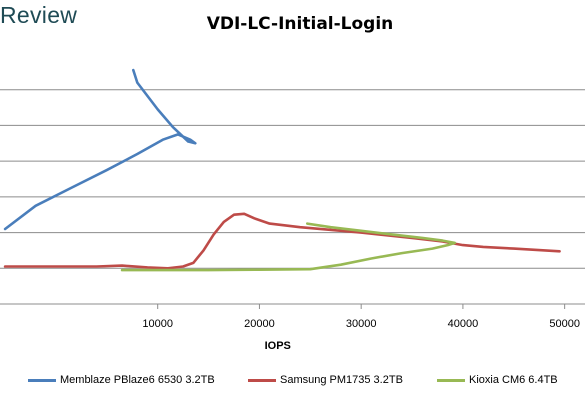  Describe the element at coordinates (361, 324) in the screenshot. I see `x-tick-label-2: 30000` at that location.